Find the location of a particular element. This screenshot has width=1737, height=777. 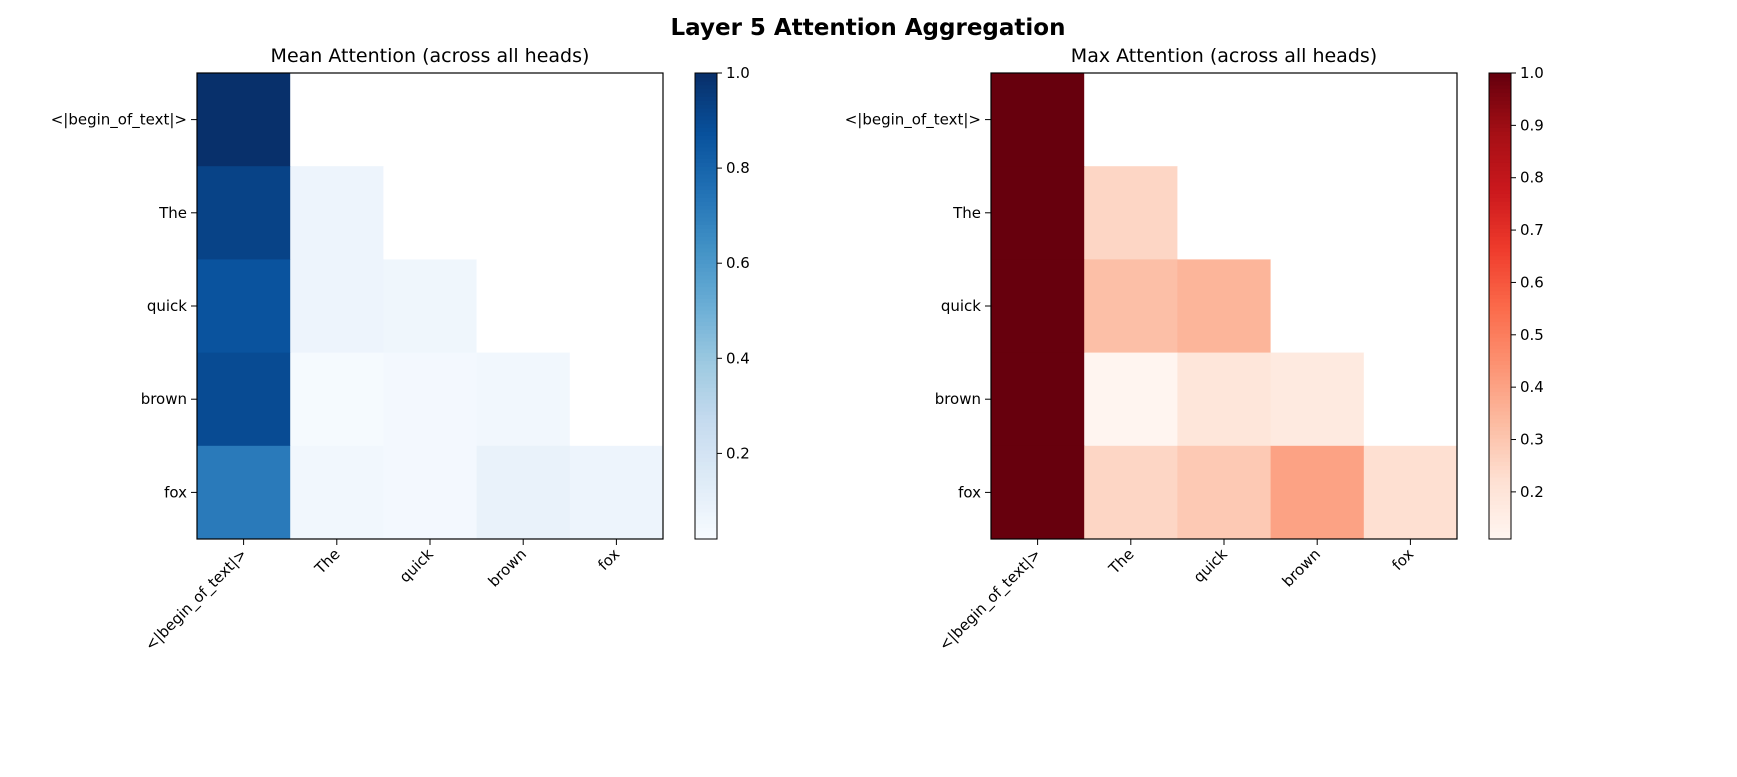

subplot-title: Max Attention (across all heads) is located at coordinates (1224, 56).